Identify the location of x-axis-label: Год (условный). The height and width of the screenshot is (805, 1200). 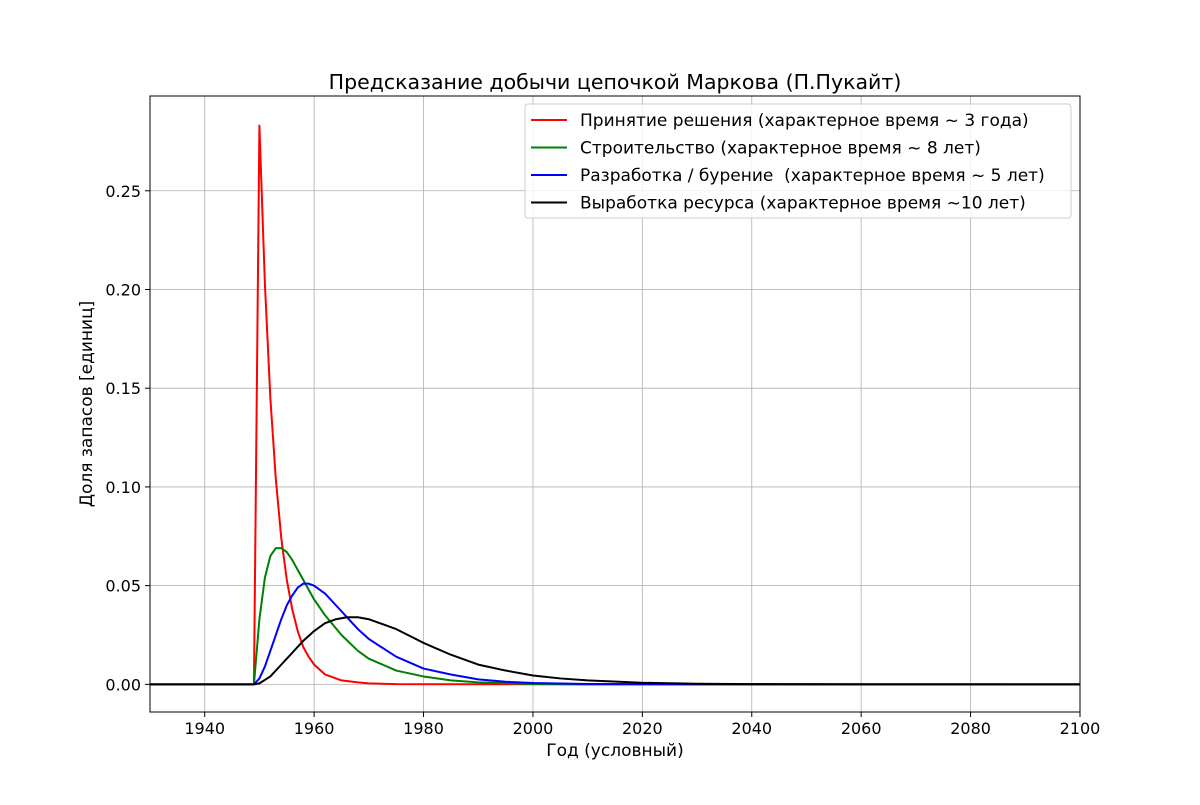
(614, 751).